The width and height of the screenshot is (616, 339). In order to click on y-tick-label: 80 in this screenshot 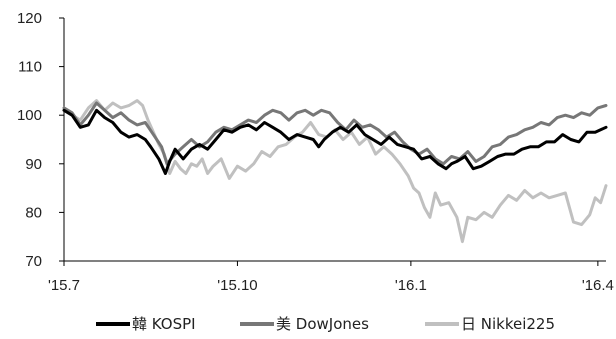, I will do `click(33, 212)`.